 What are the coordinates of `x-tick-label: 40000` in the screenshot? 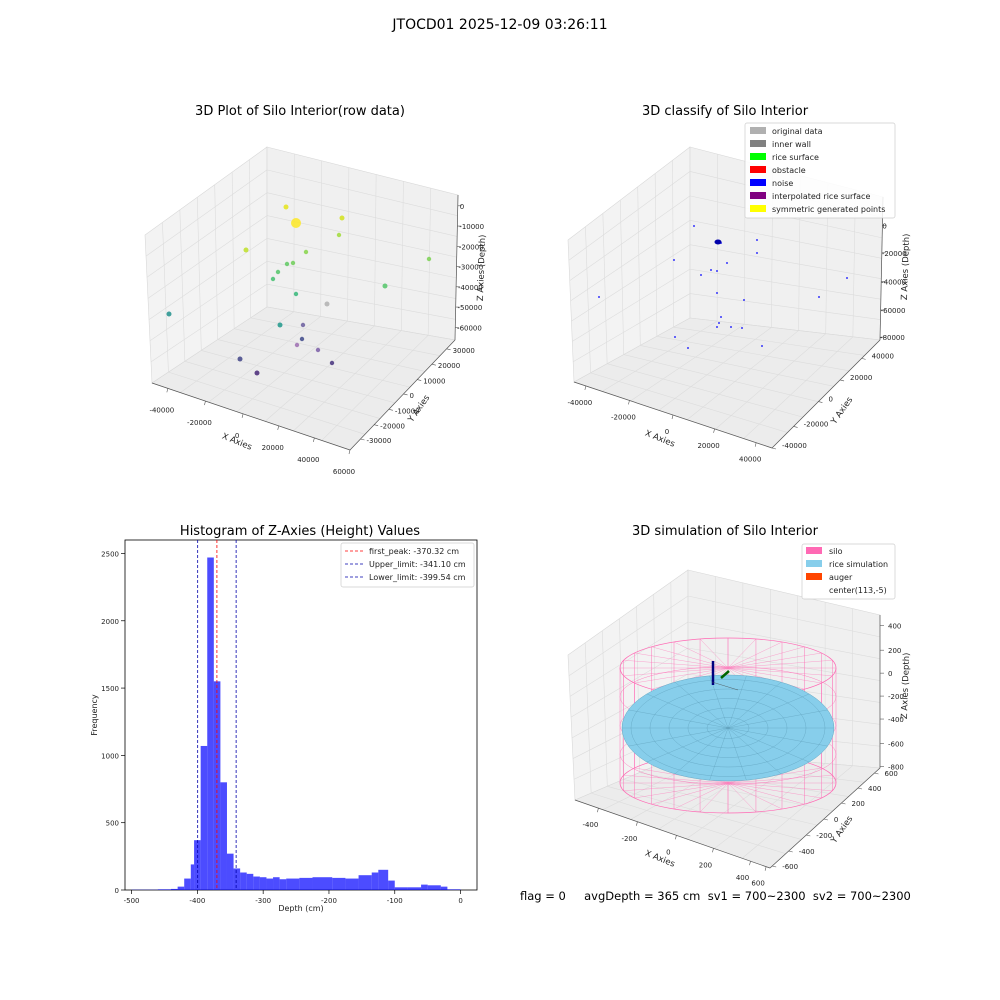 It's located at (308, 460).